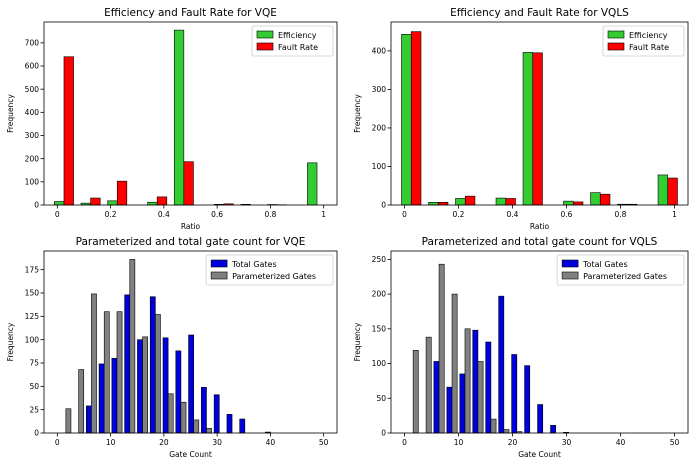  Describe the element at coordinates (357, 341) in the screenshot. I see `y-axis-label: Frequency` at that location.